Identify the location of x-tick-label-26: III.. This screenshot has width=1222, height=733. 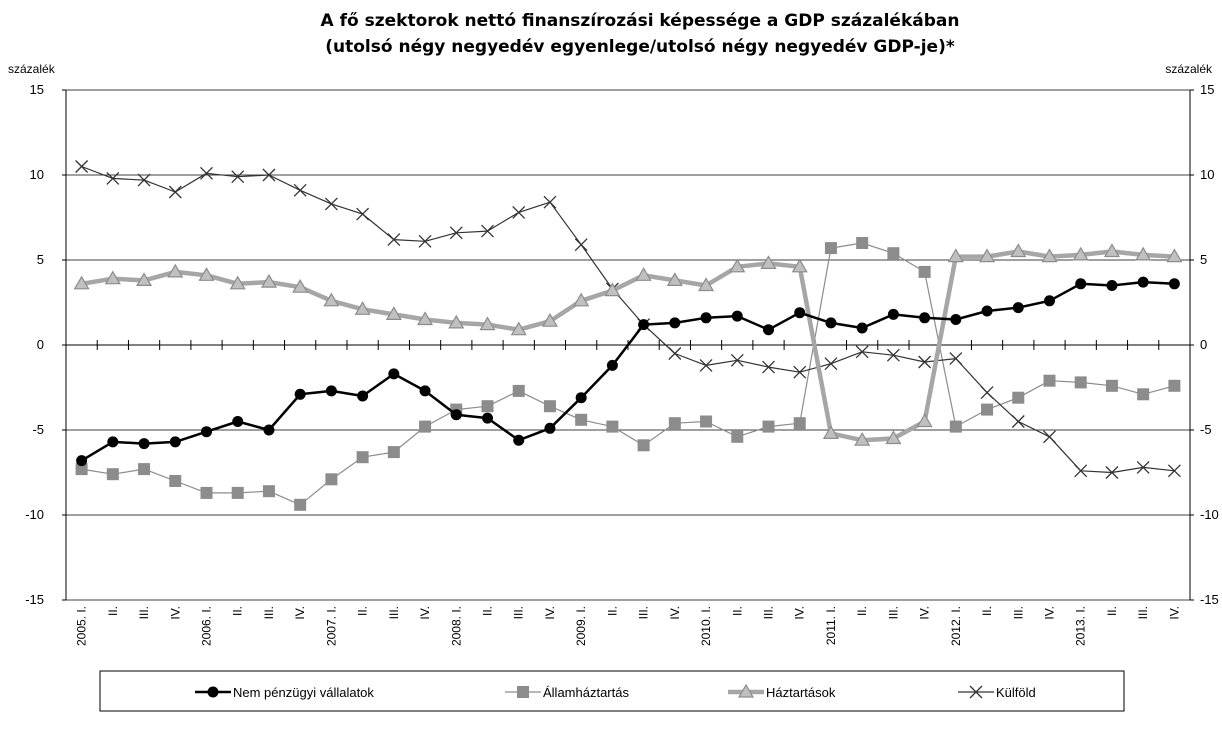
(893, 612).